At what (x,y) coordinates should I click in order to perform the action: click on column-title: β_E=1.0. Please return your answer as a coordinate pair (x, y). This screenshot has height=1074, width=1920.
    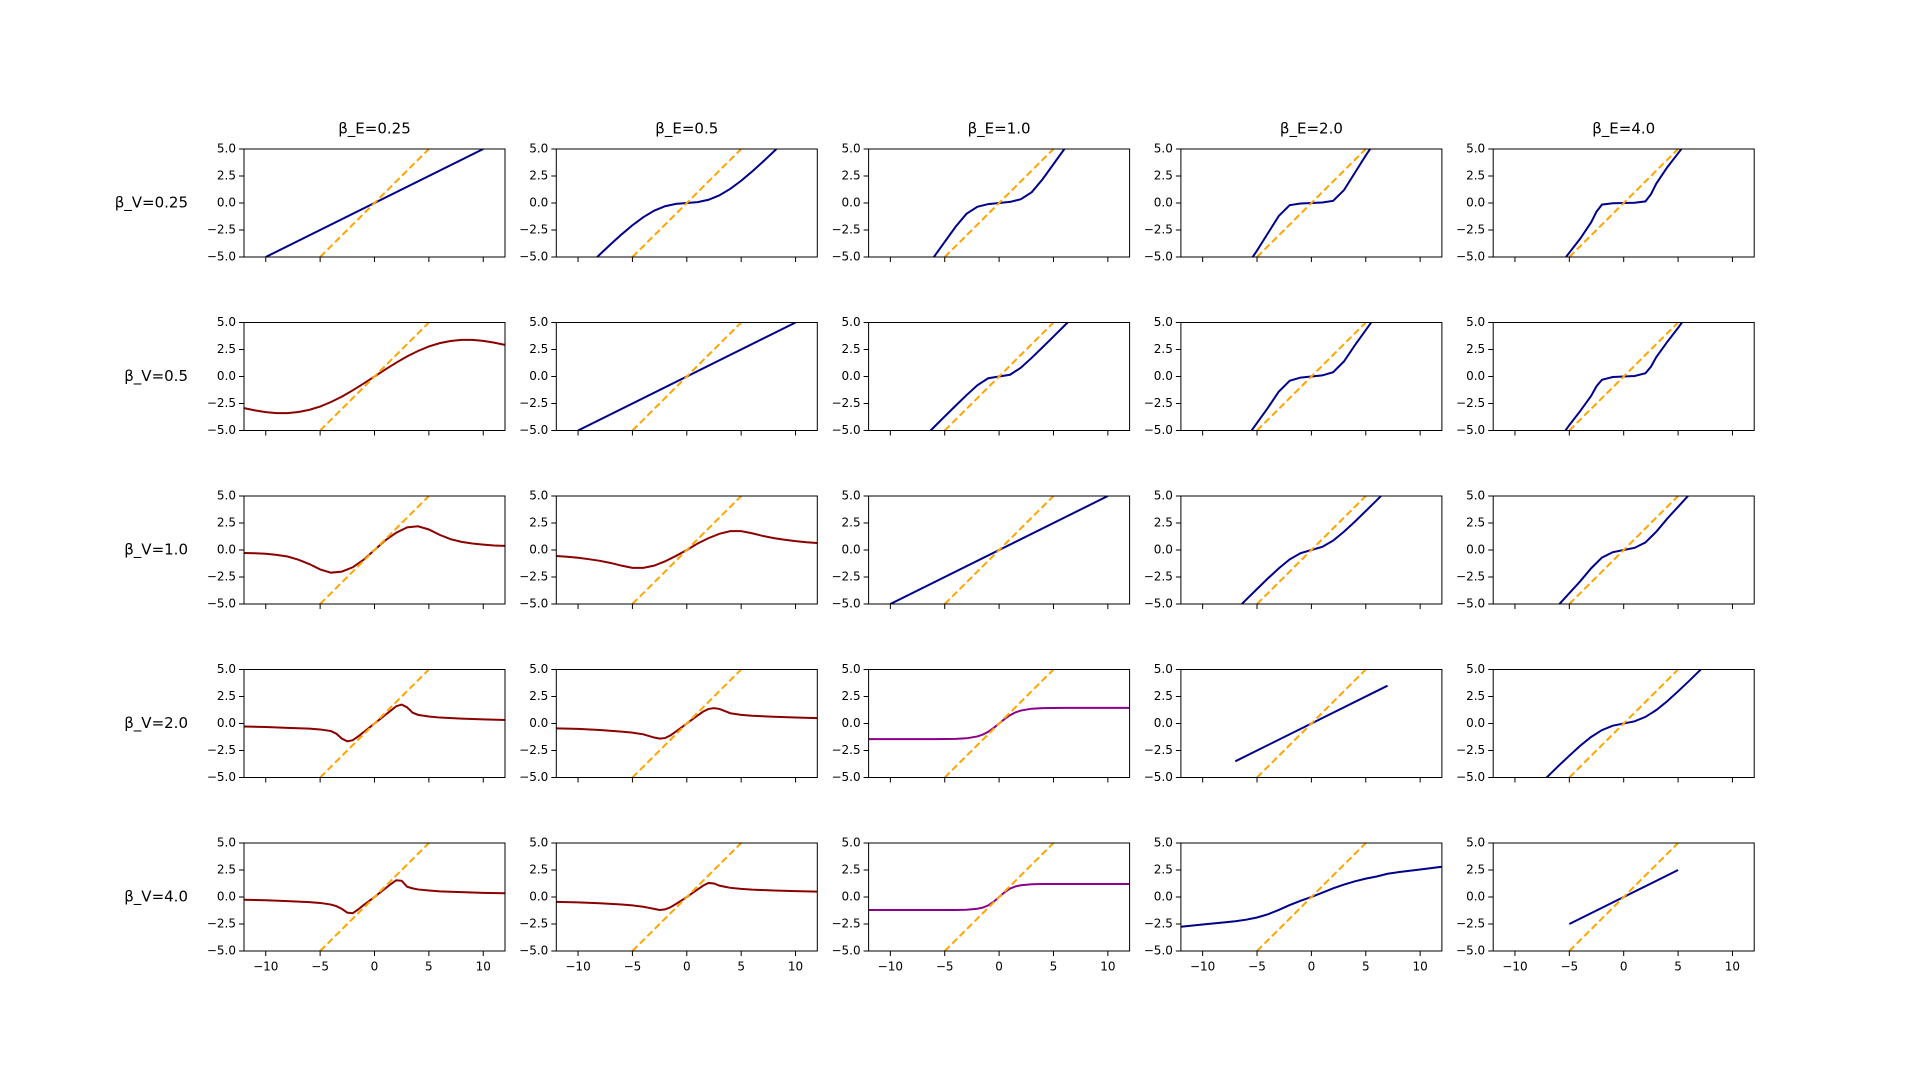
    Looking at the image, I should click on (999, 129).